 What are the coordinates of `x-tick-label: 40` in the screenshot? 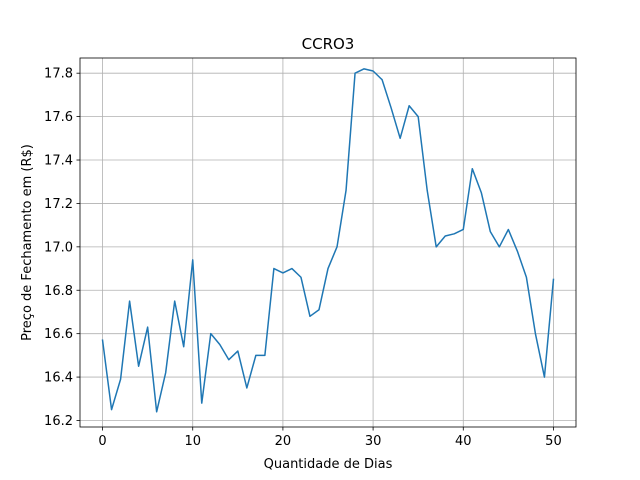 It's located at (463, 441).